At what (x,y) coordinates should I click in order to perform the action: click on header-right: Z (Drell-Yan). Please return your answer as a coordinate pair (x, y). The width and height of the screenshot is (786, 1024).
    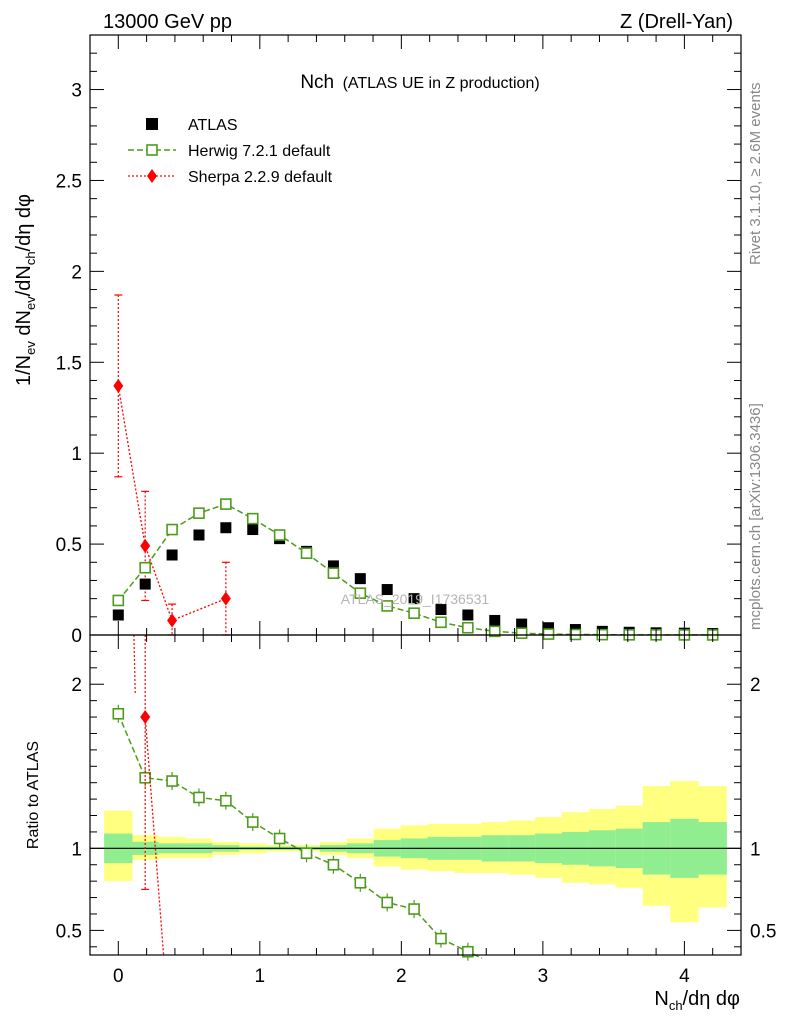
    Looking at the image, I should click on (676, 22).